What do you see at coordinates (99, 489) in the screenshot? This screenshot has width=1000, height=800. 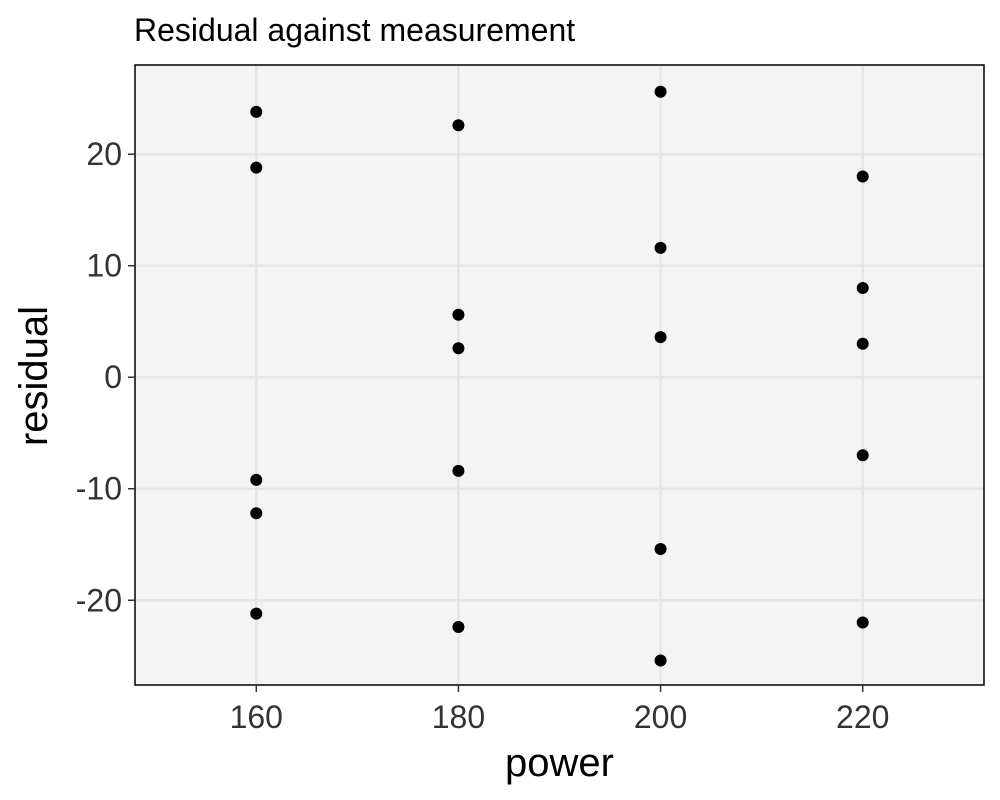 I see `y-tick-label: -10` at bounding box center [99, 489].